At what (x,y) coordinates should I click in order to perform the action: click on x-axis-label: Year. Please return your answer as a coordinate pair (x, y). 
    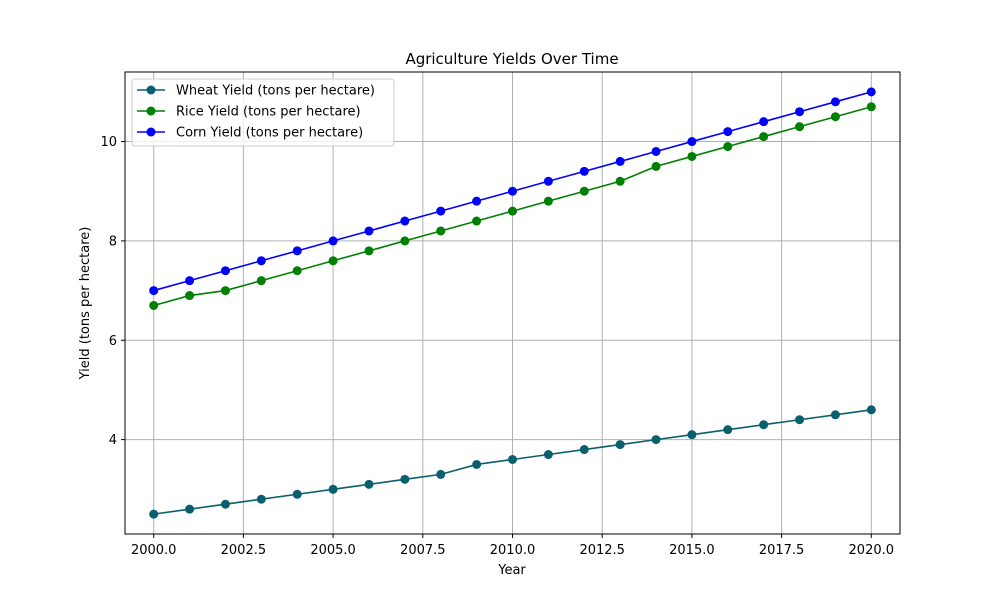
    Looking at the image, I should click on (511, 570).